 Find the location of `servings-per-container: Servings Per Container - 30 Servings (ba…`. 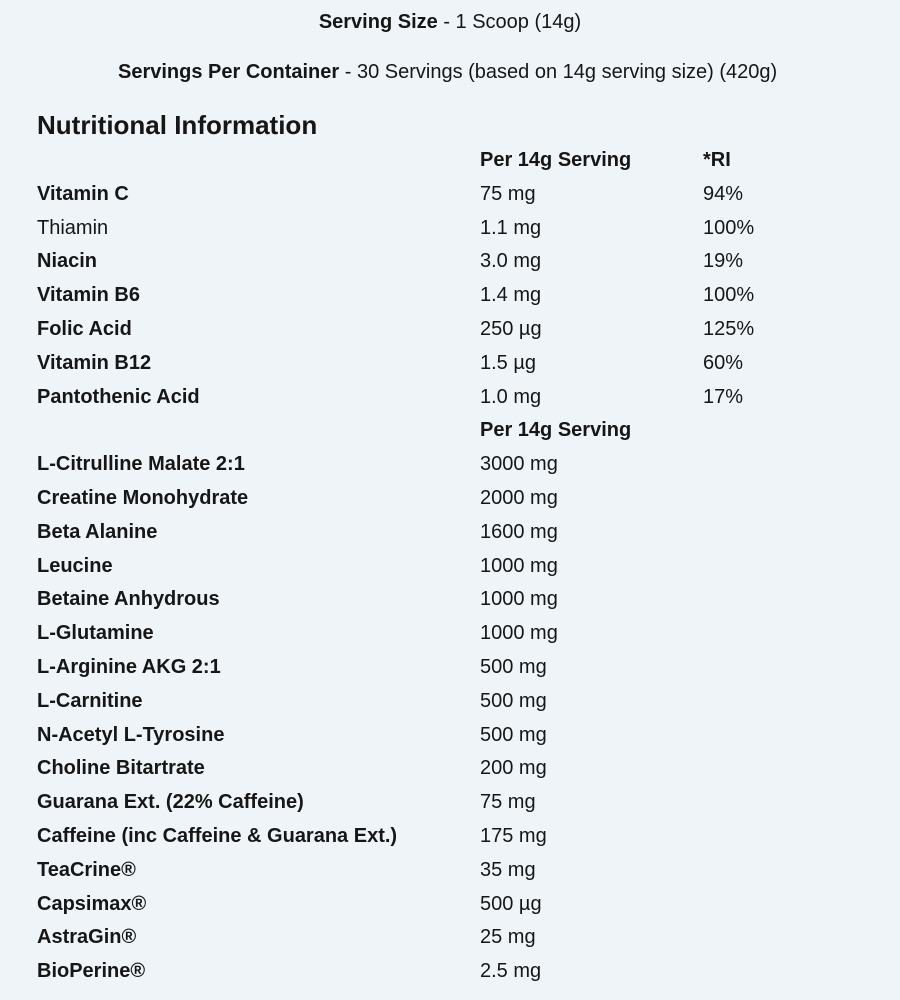

servings-per-container: Servings Per Container - 30 Servings (ba… is located at coordinates (447, 72).